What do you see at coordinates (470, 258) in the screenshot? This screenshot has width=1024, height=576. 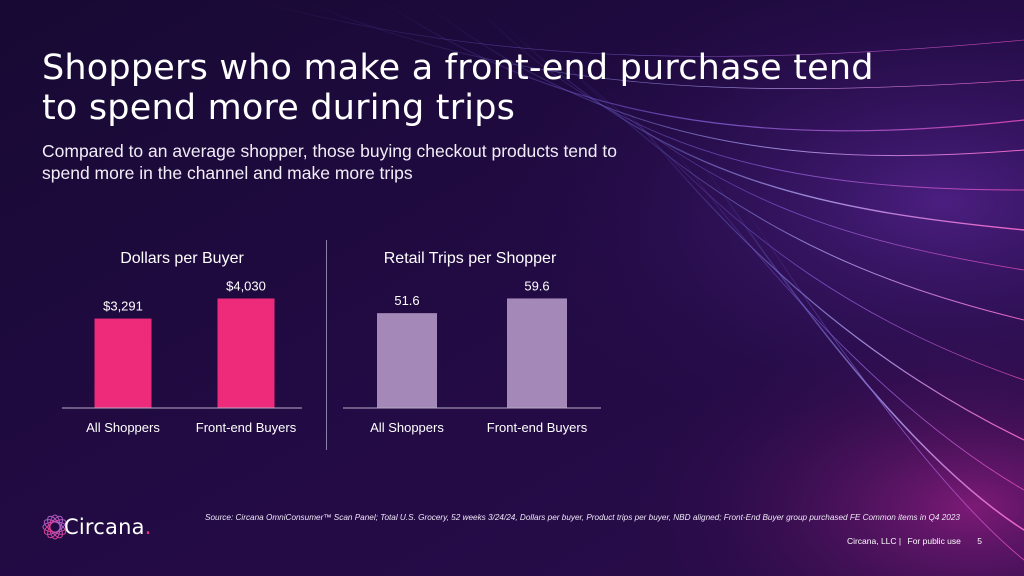 I see `chart-title: Retail Trips per Shopper` at bounding box center [470, 258].